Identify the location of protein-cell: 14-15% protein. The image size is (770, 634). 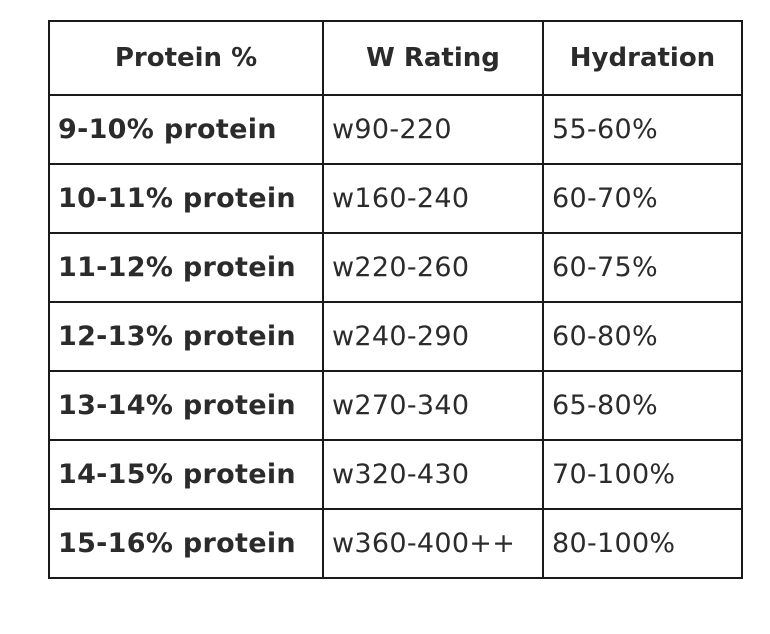
(186, 474).